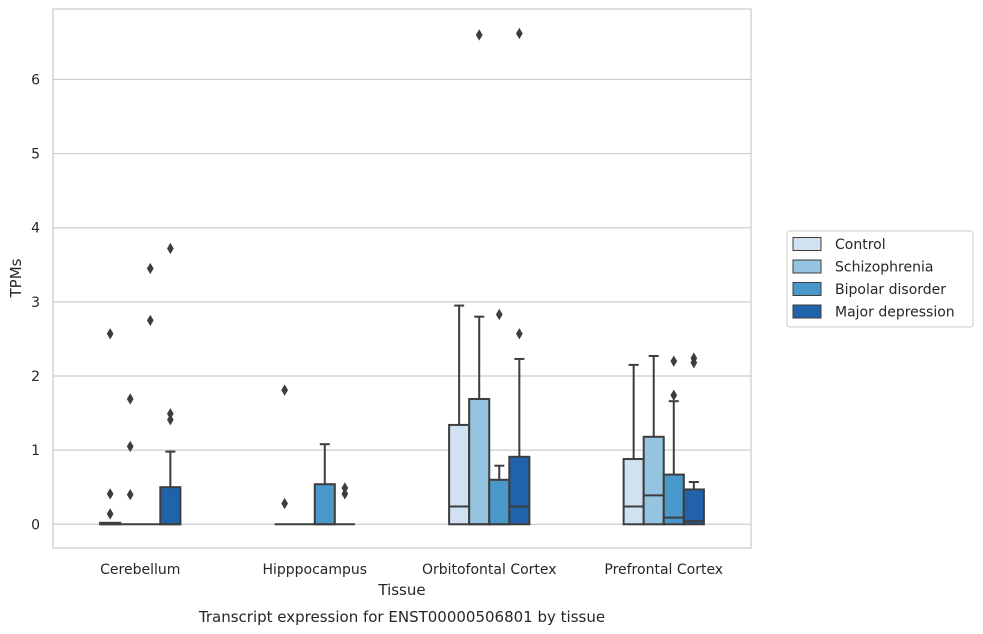 This screenshot has height=634, width=983. Describe the element at coordinates (35, 80) in the screenshot. I see `y-tick-label-6: 6` at that location.